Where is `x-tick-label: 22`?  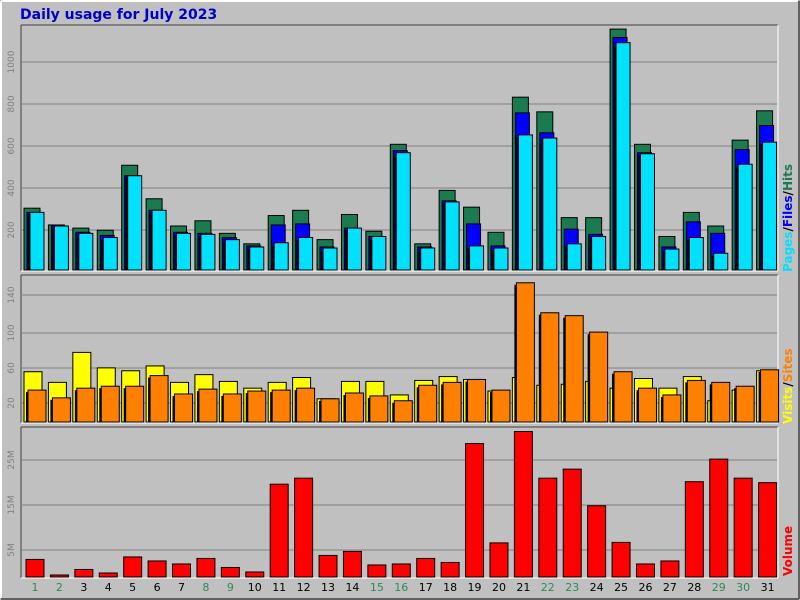
x-tick-label: 22 is located at coordinates (548, 587).